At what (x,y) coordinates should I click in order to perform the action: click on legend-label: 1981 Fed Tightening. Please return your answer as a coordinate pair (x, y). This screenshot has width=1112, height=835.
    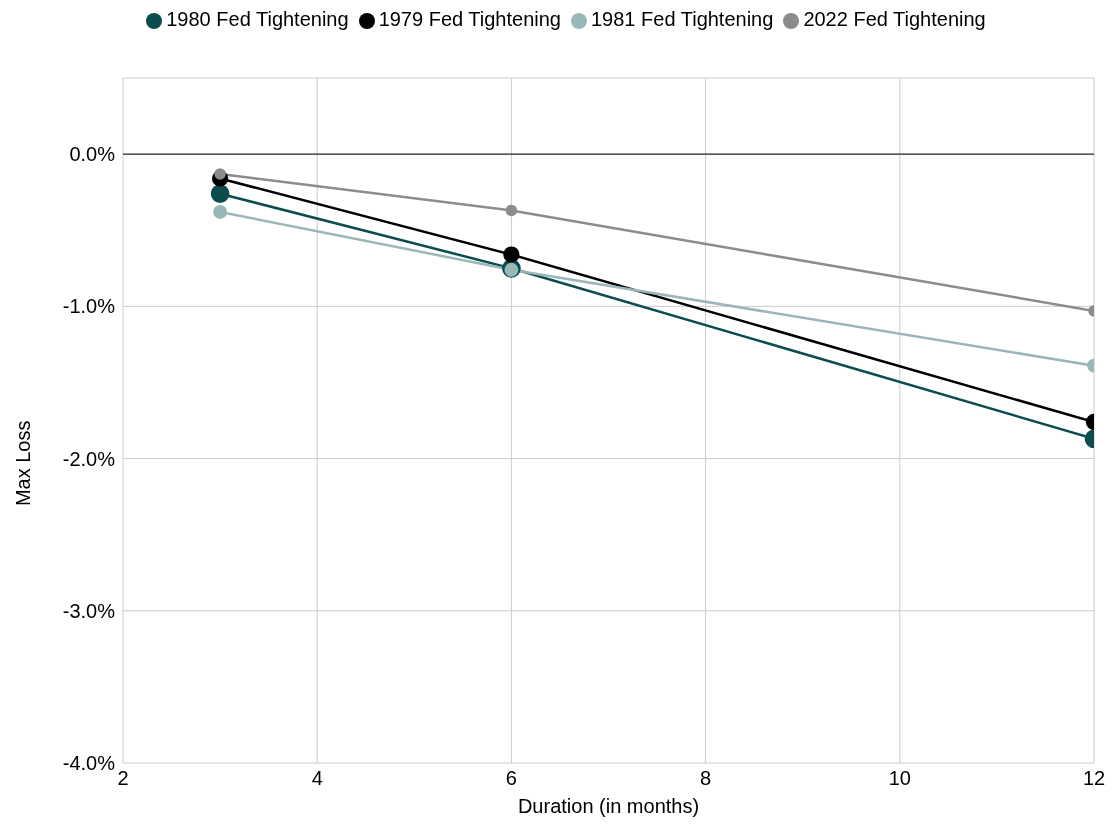
    Looking at the image, I should click on (682, 19).